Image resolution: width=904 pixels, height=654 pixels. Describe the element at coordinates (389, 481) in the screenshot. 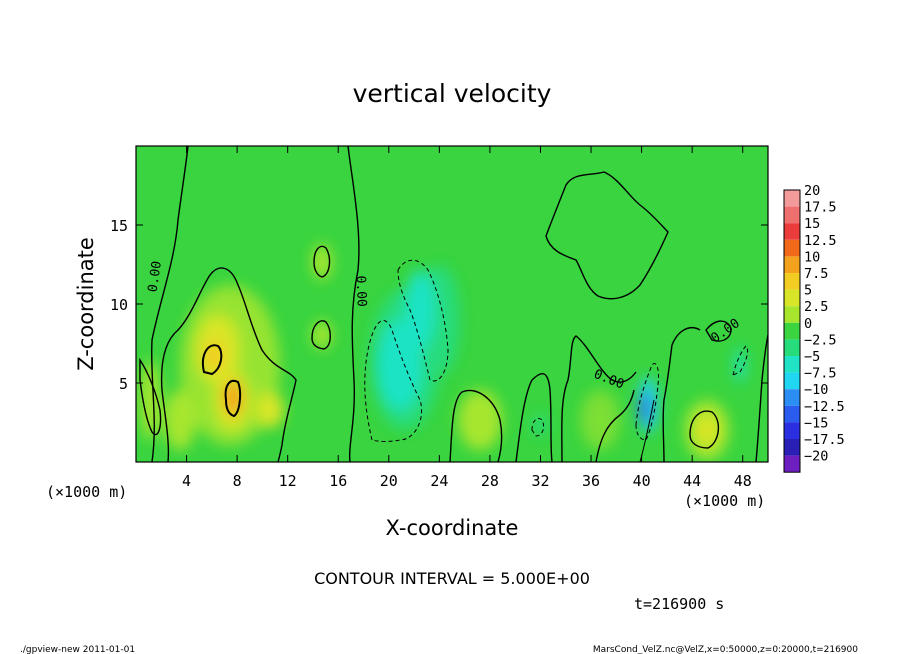

I see `x-tick-label: 20` at that location.